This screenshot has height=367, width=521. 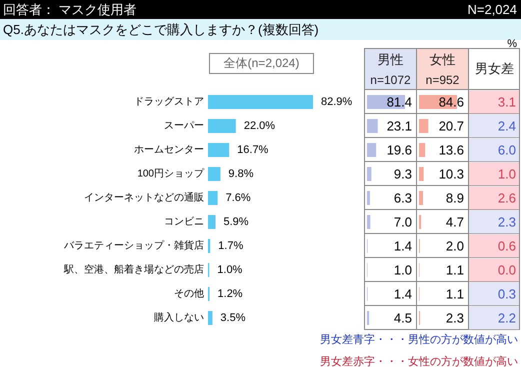 What do you see at coordinates (399, 126) in the screenshot?
I see `data-label: 23.1` at bounding box center [399, 126].